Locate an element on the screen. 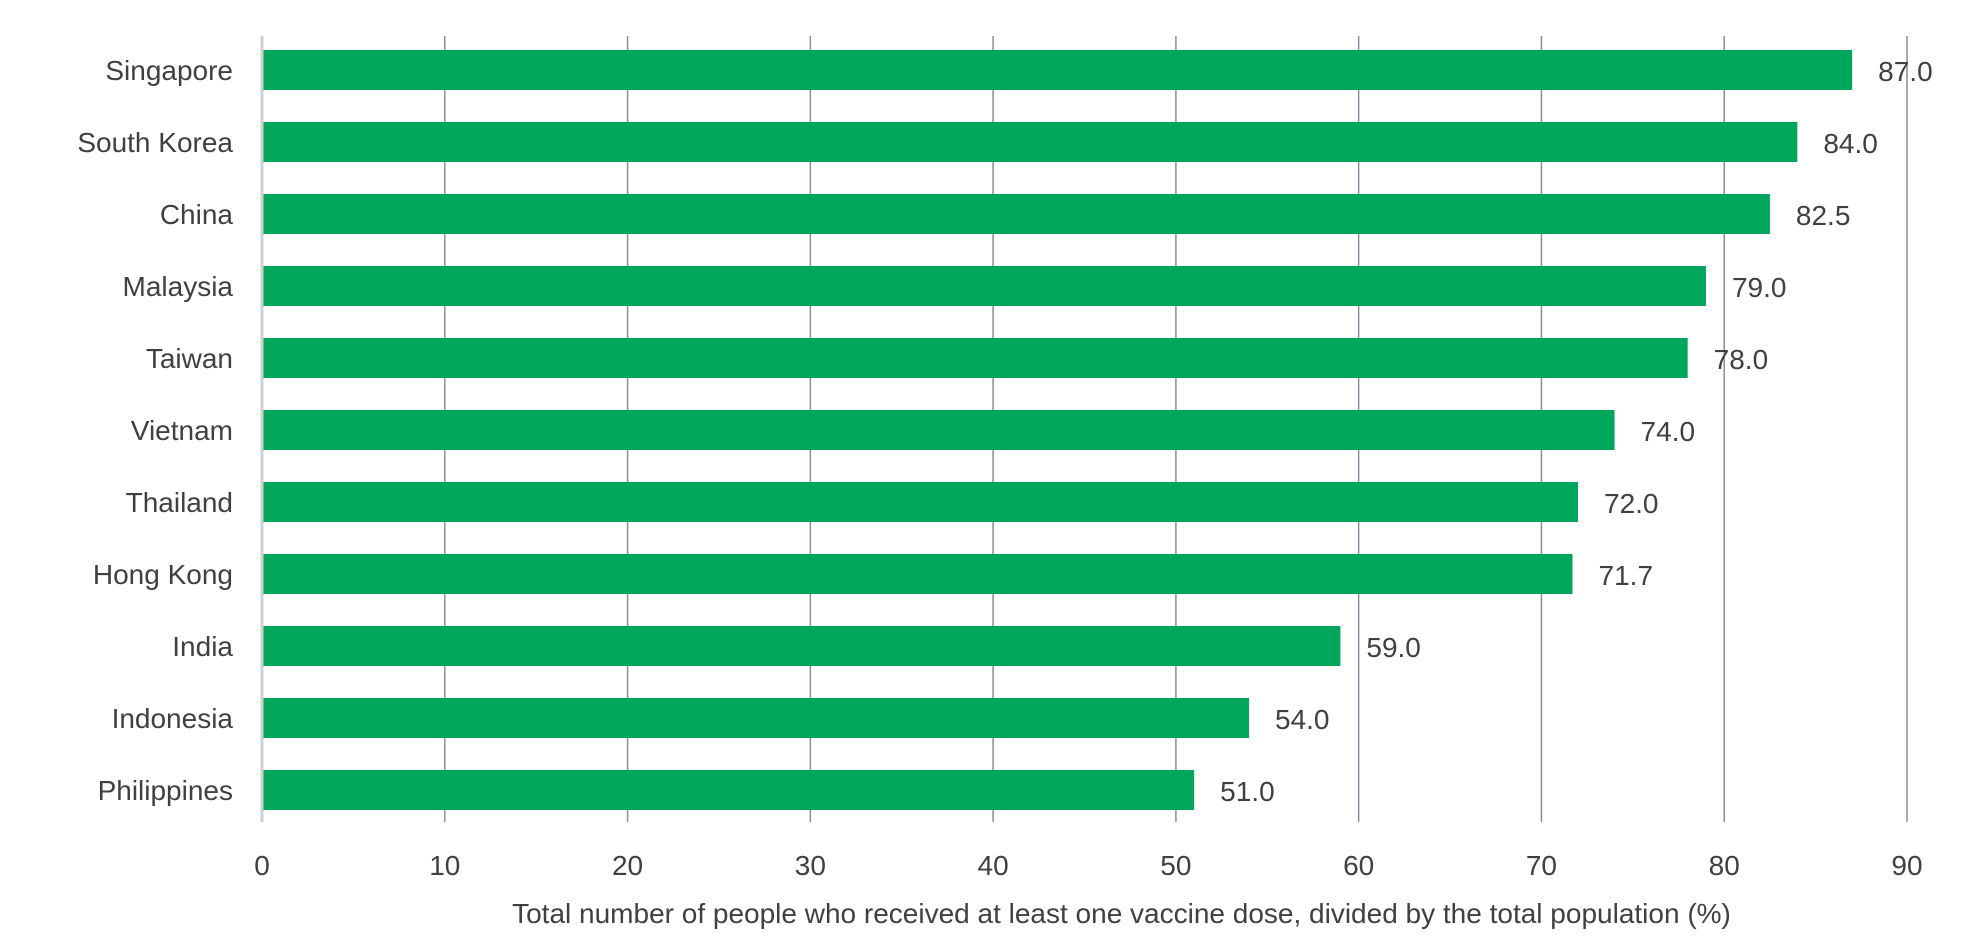  category-label: India is located at coordinates (202, 646).